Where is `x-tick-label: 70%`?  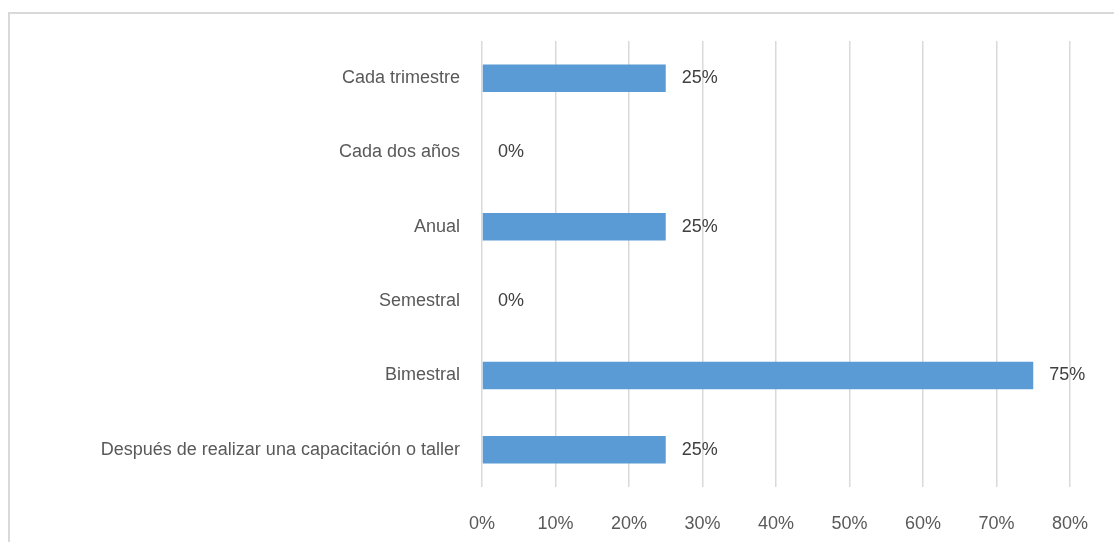
x-tick-label: 70% is located at coordinates (996, 522).